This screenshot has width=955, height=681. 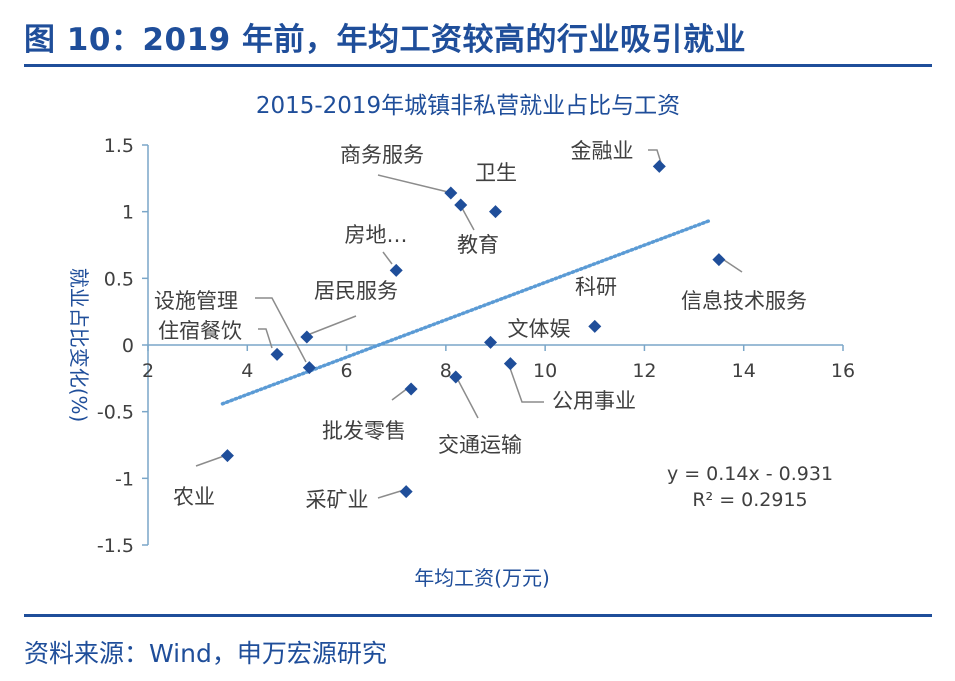 I want to click on x-tick-label: 16, so click(x=843, y=371).